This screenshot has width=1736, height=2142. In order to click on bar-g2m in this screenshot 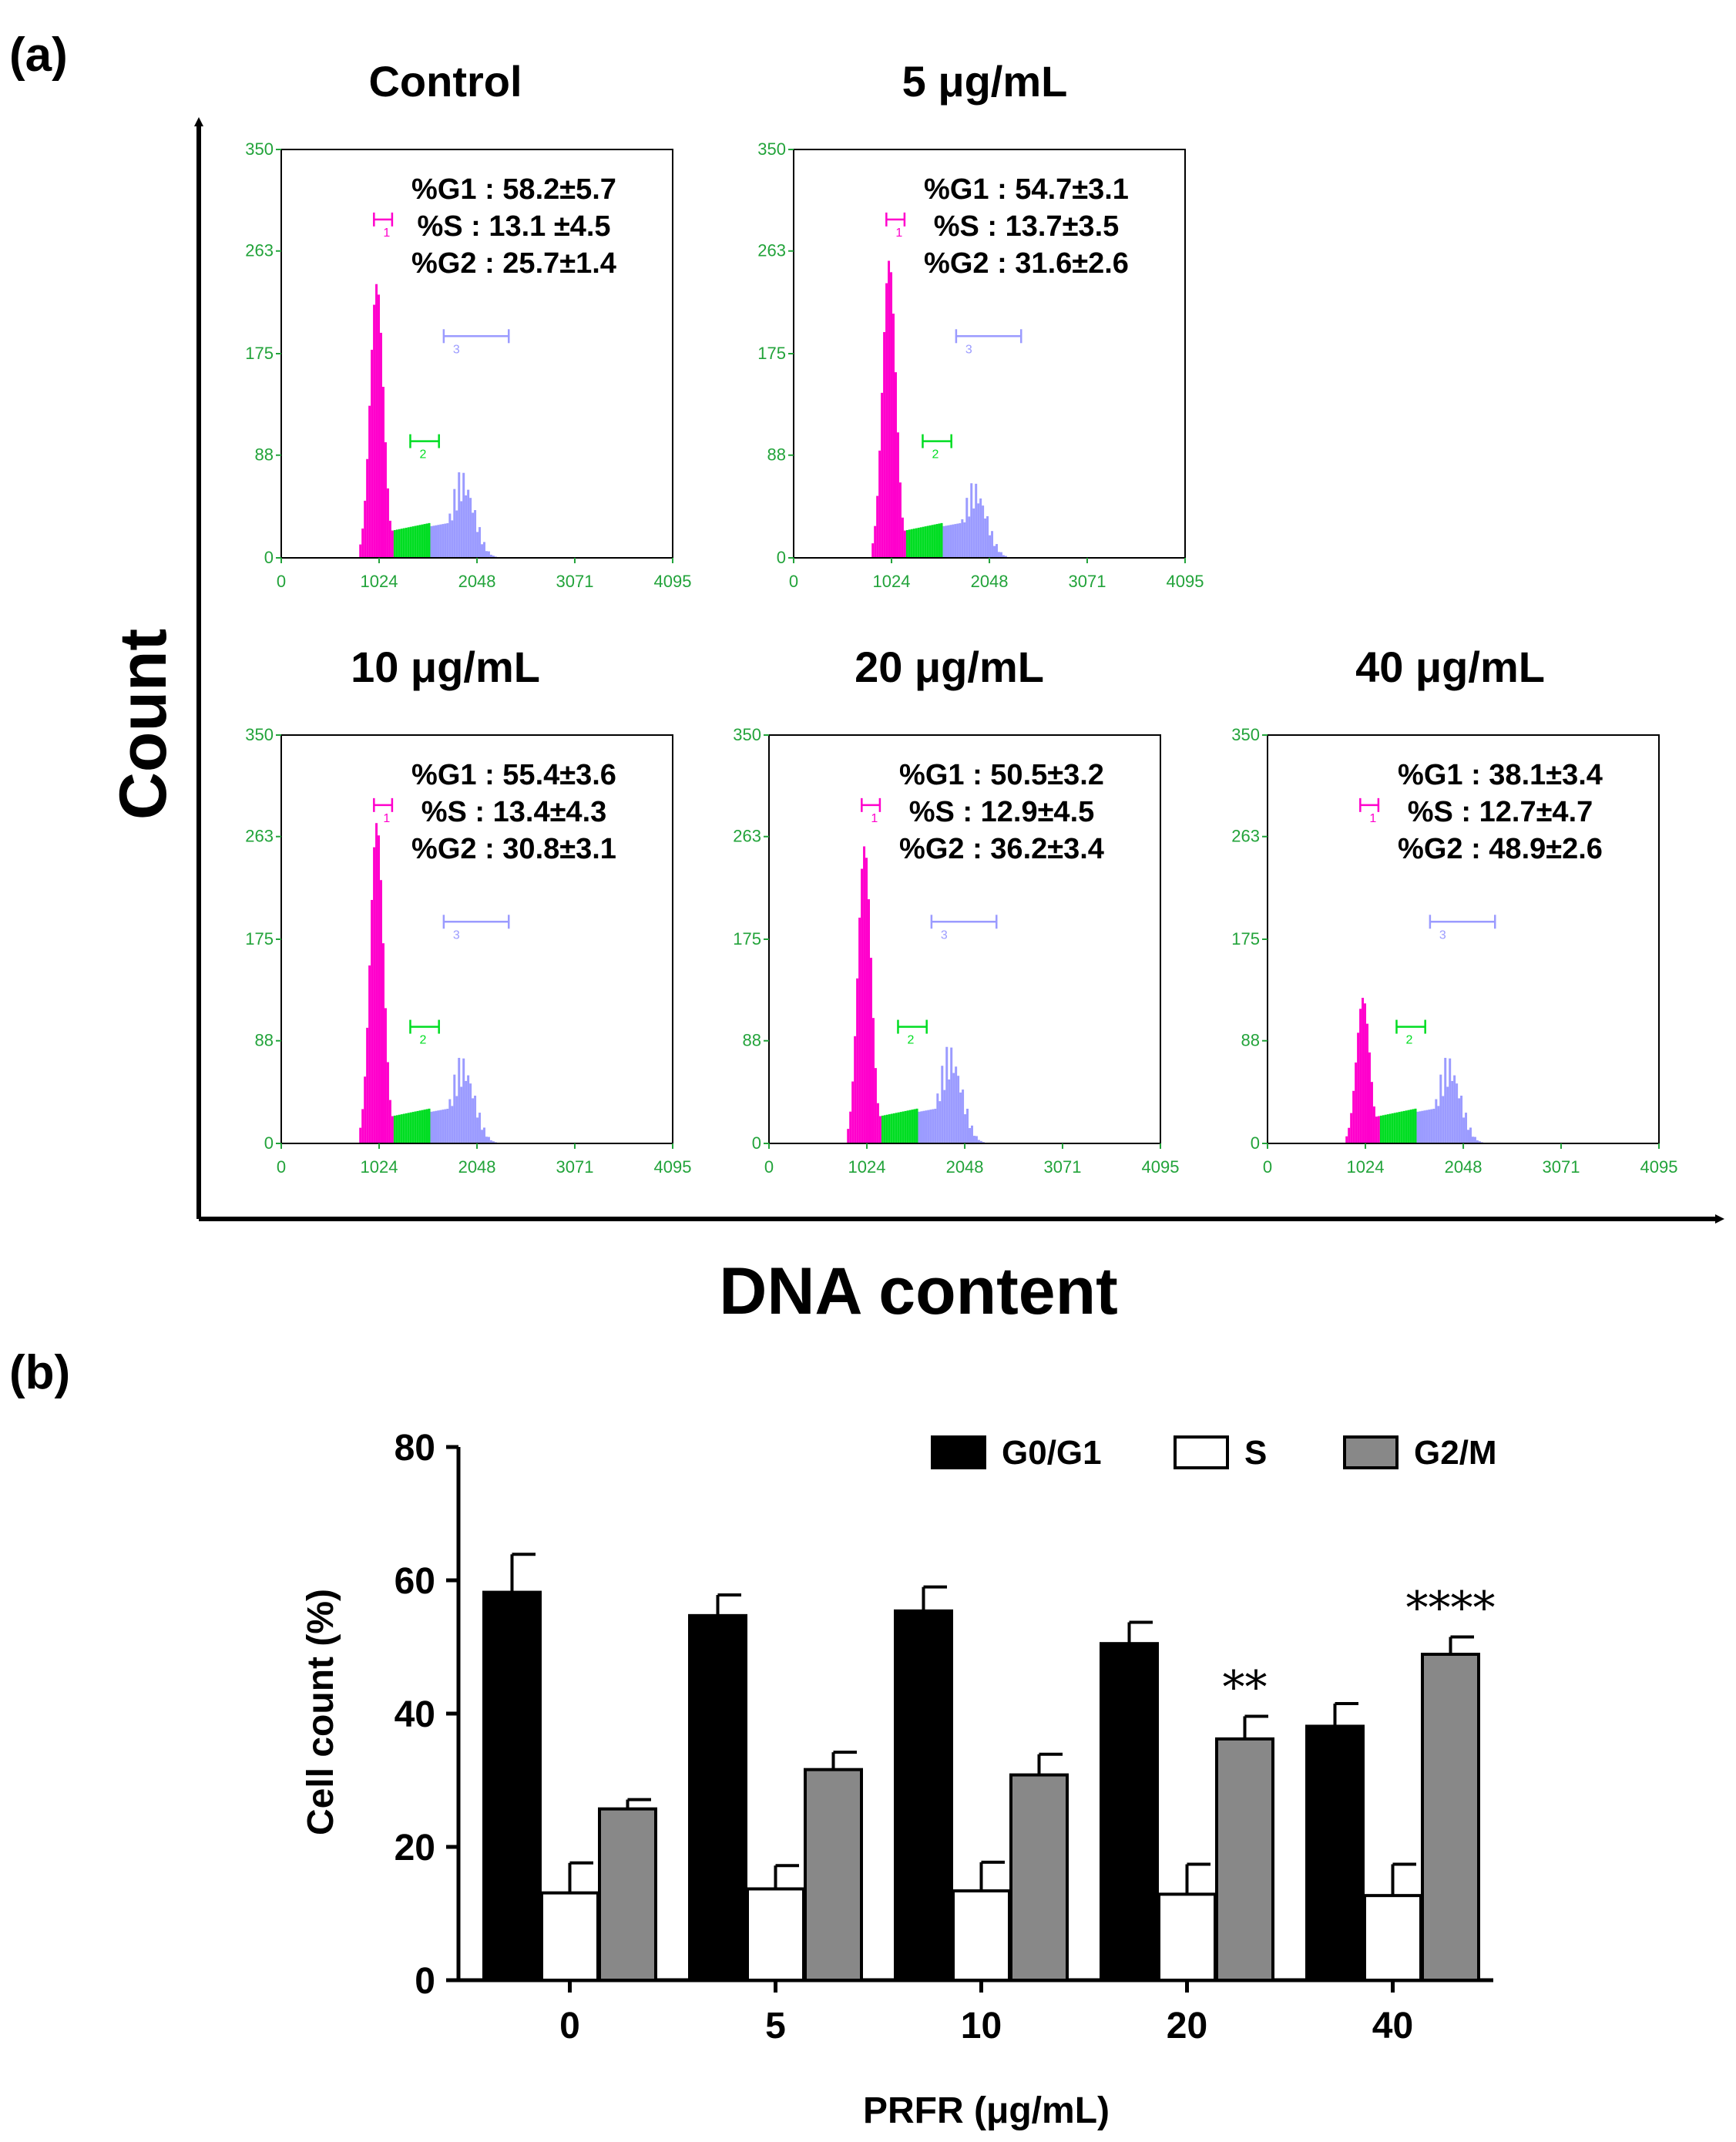, I will do `click(1244, 1860)`.